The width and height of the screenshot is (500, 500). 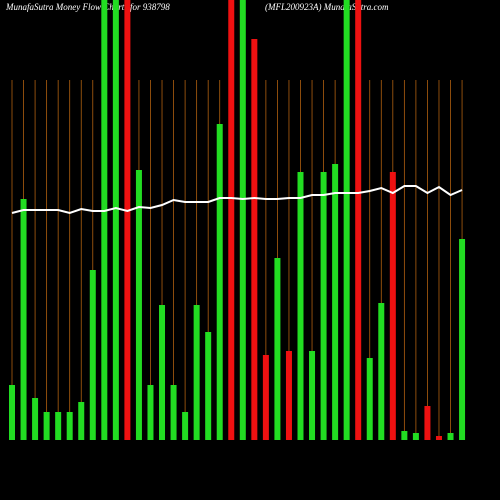 What do you see at coordinates (87, 7) in the screenshot?
I see `chart-title: MunafaSutra Money Flow Charts for 938798` at bounding box center [87, 7].